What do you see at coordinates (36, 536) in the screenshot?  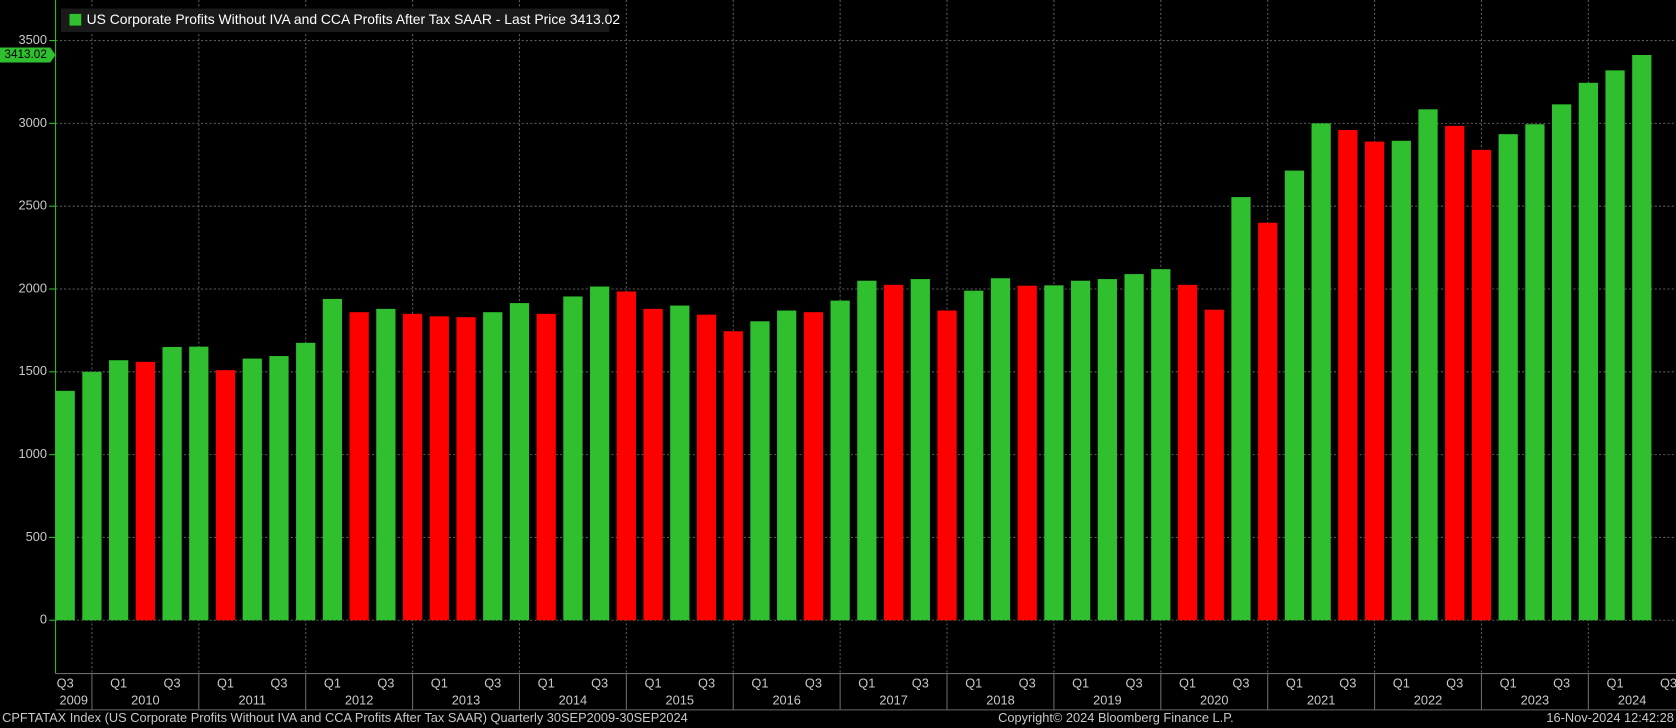 I see `y-tick-label: 500` at bounding box center [36, 536].